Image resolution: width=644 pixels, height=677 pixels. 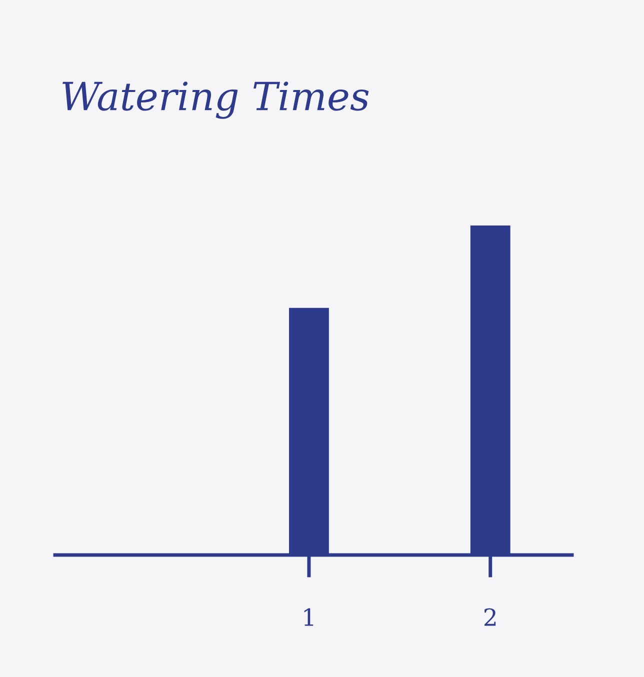 I want to click on chart-title: Watering Times, so click(x=215, y=100).